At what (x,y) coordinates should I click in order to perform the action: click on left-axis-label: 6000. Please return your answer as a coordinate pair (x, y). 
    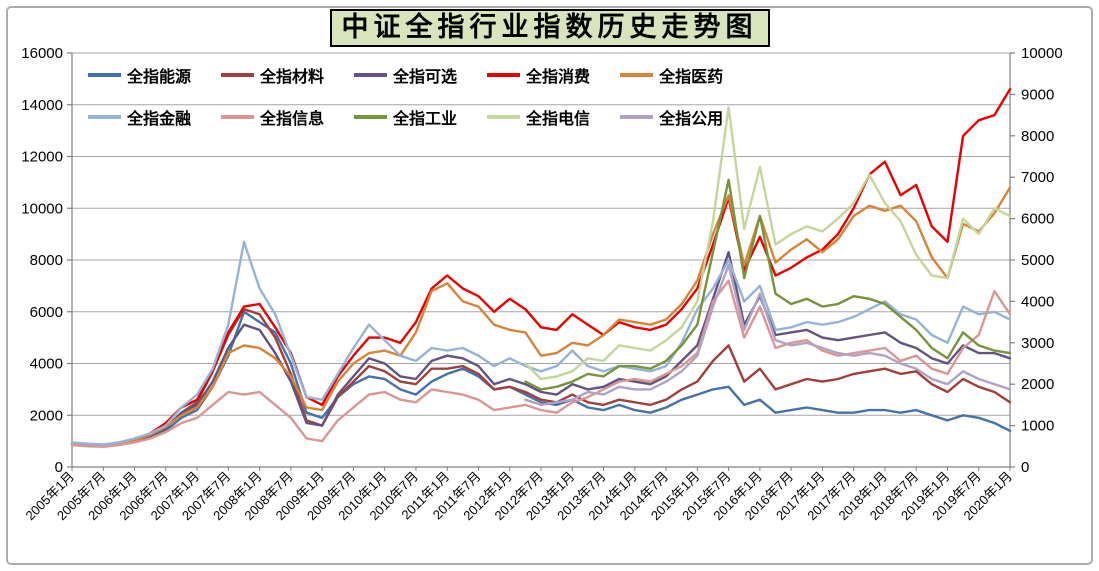
    Looking at the image, I should click on (46, 312).